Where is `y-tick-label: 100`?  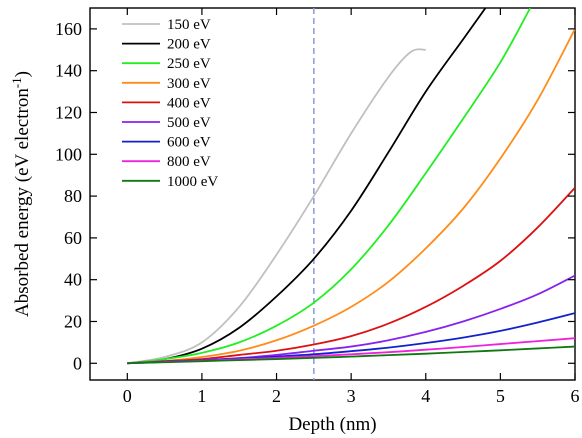
y-tick-label: 100 is located at coordinates (68, 154).